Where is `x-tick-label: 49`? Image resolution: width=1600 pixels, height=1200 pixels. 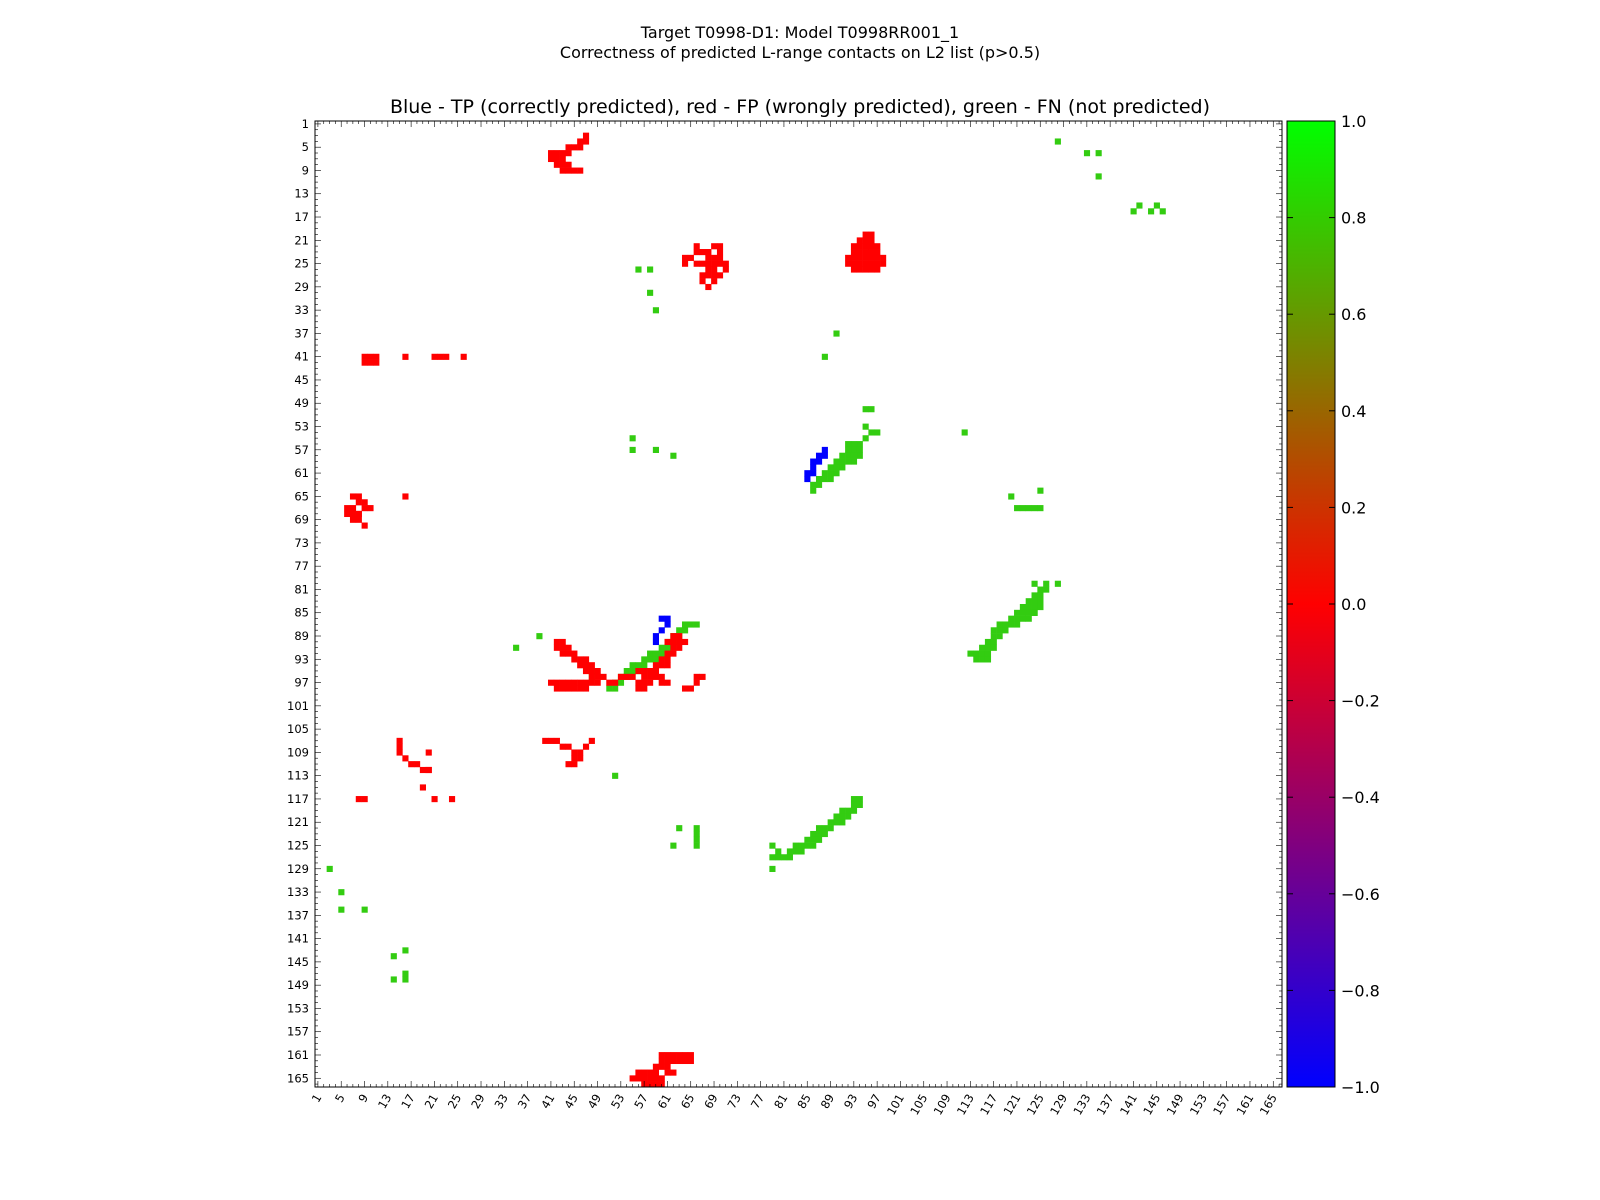
x-tick-label: 49 is located at coordinates (594, 1102).